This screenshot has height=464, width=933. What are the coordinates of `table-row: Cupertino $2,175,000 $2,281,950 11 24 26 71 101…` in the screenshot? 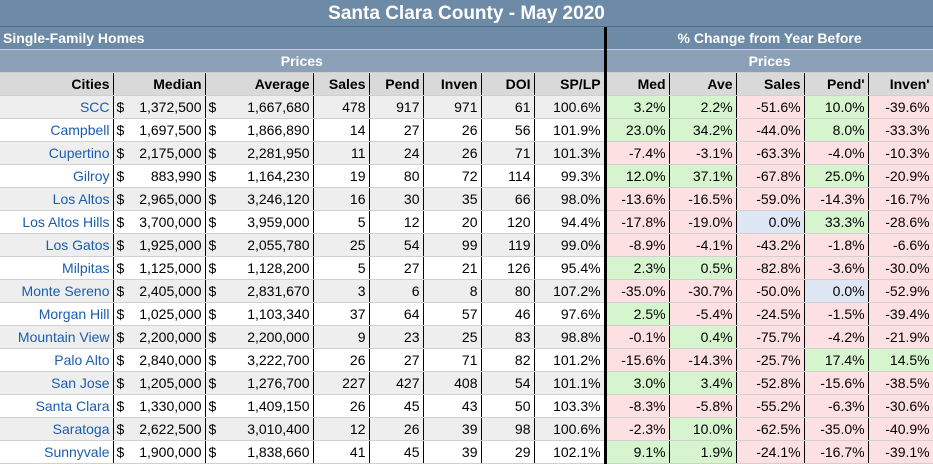 It's located at (466, 153).